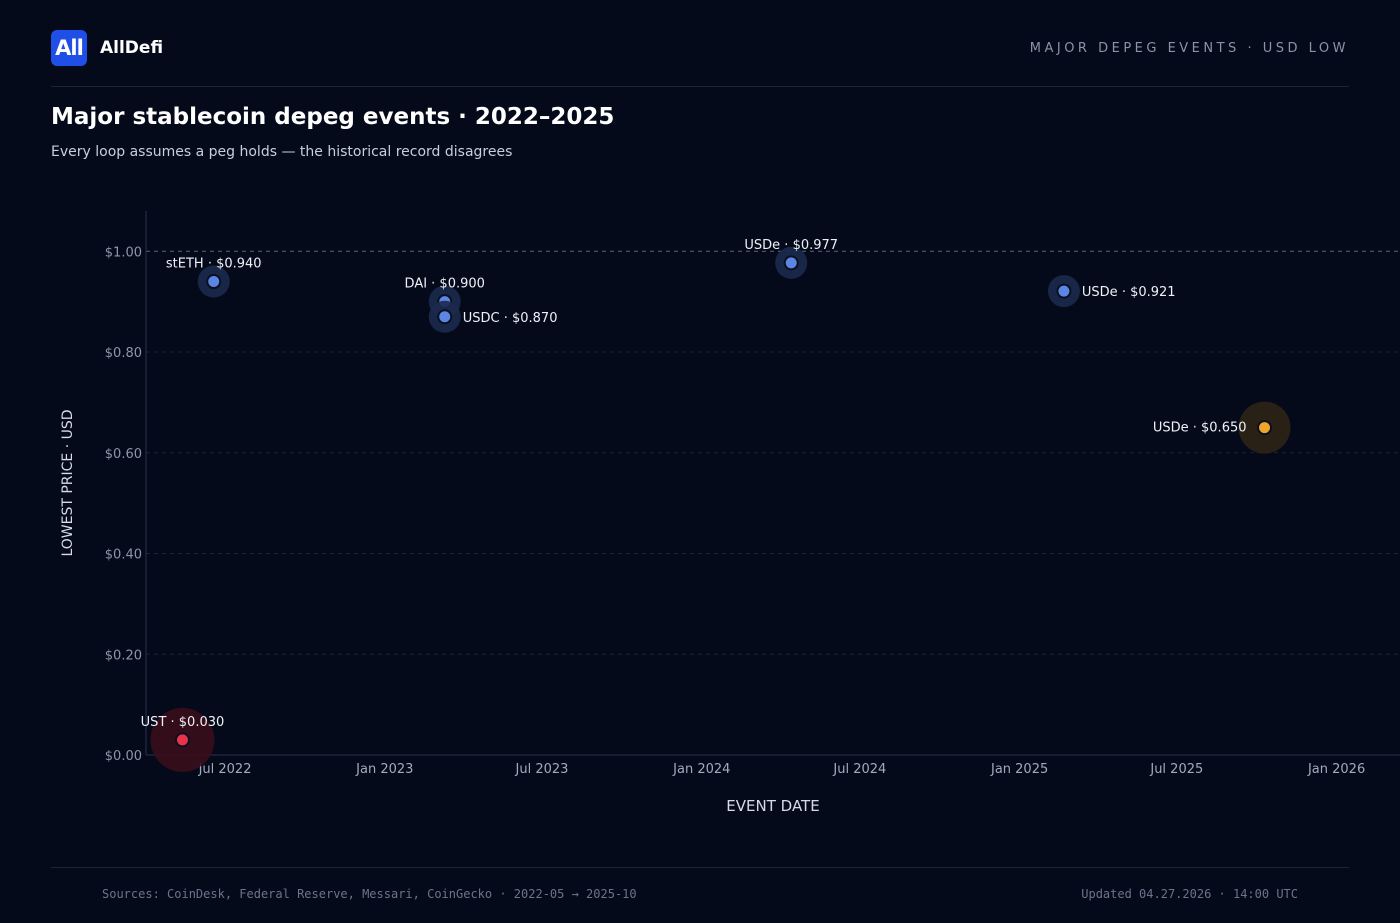  Describe the element at coordinates (772, 806) in the screenshot. I see `x-axis-title: EVENT DATE` at that location.